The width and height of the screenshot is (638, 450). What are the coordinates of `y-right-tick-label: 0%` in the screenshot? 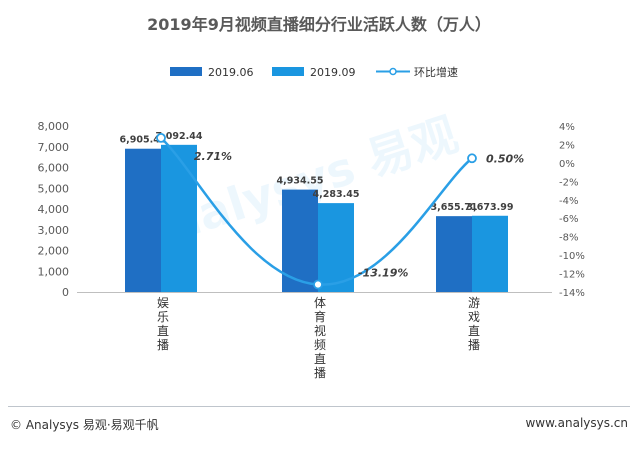 It's located at (567, 164).